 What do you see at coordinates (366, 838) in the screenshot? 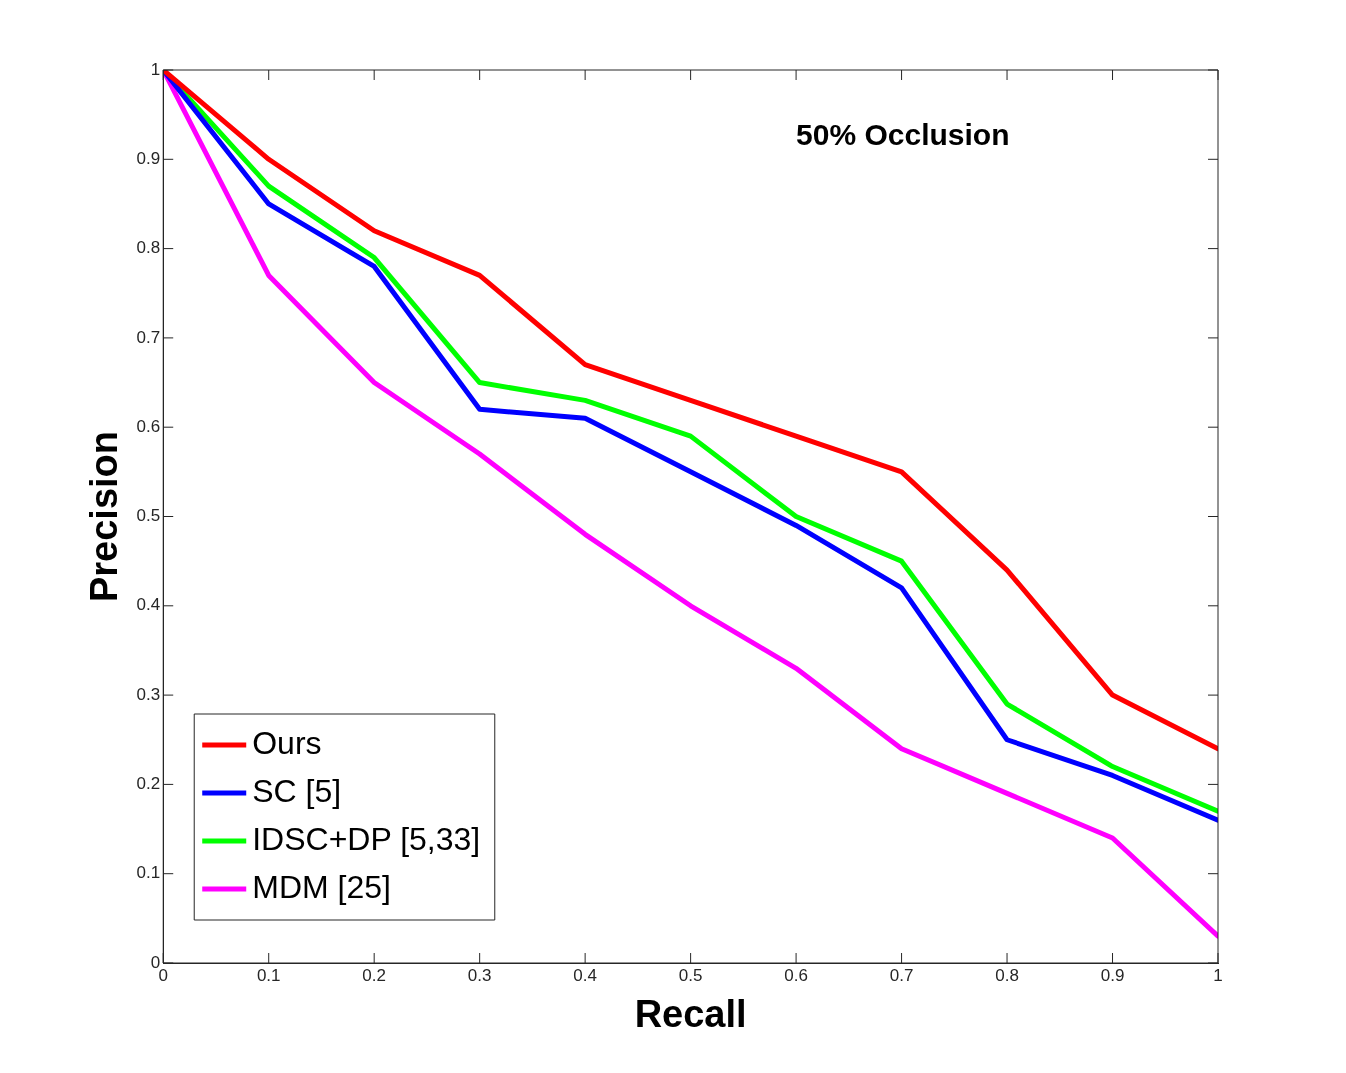
I see `legend-label: IDSC+DP [5,33]` at bounding box center [366, 838].